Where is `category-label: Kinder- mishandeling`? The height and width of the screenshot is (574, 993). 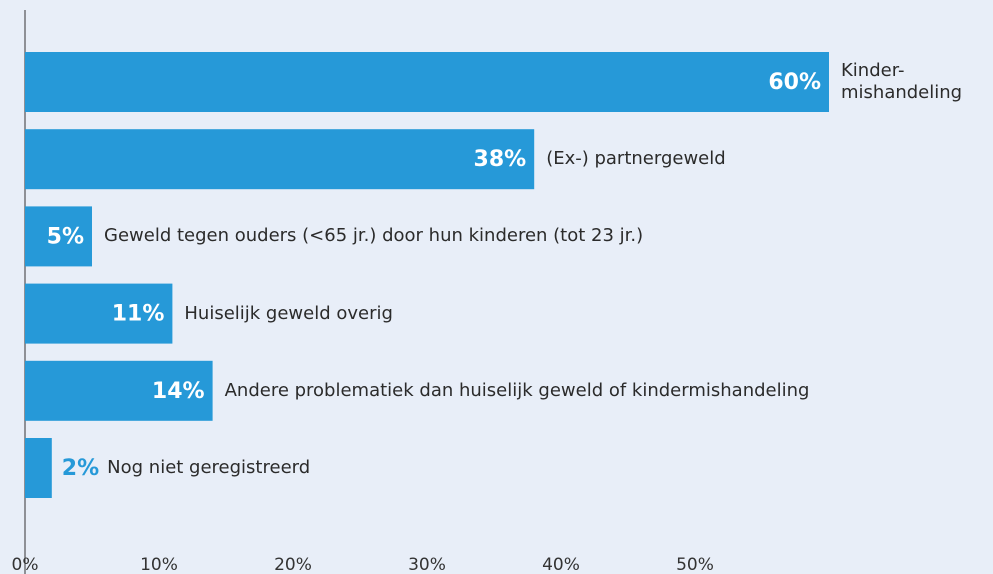 category-label: Kinder- mishandeling is located at coordinates (902, 81).